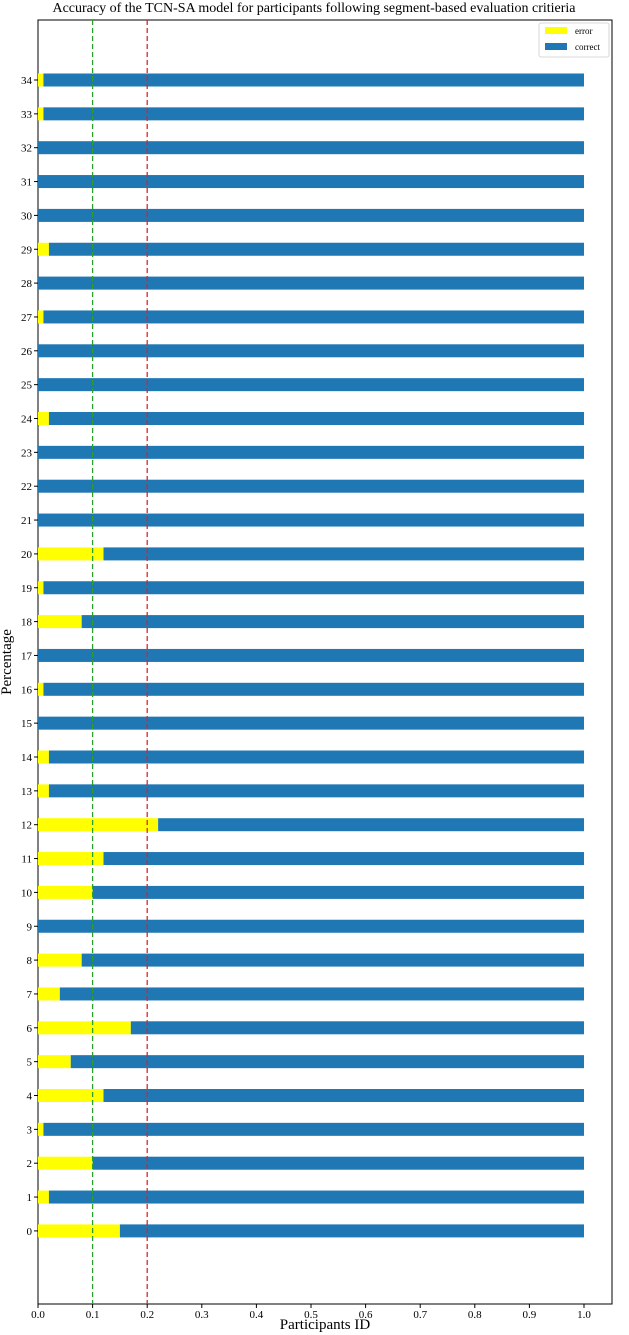 Image resolution: width=629 pixels, height=1335 pixels. I want to click on y-tick-label-16: 16, so click(27, 690).